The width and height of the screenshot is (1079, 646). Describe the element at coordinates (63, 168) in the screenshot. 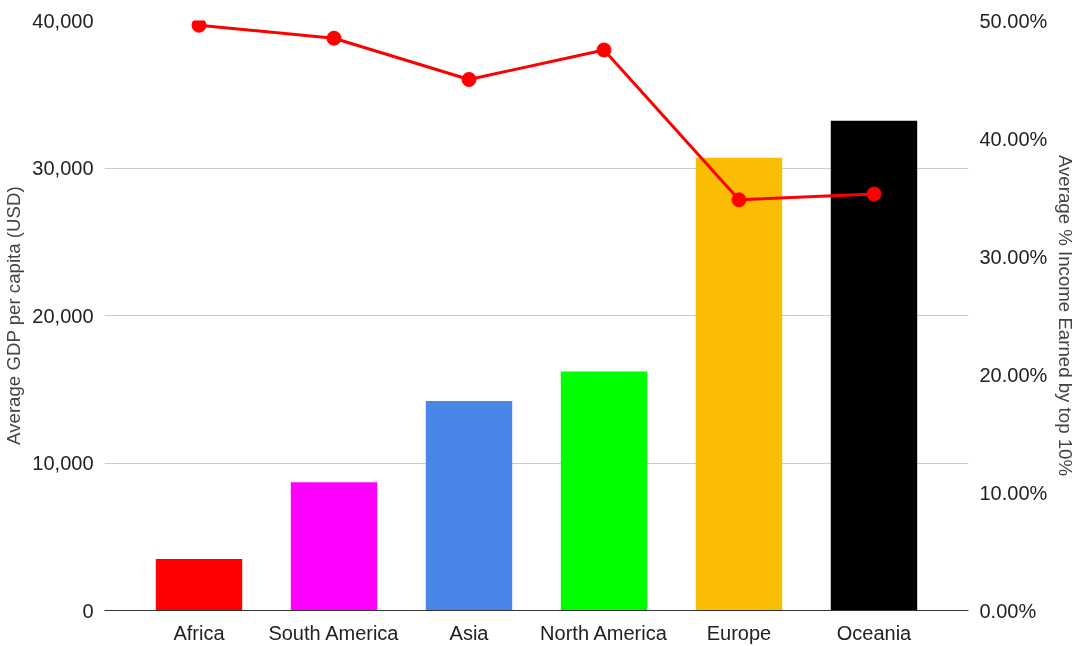

I see `y-tick-label: 30,000` at that location.